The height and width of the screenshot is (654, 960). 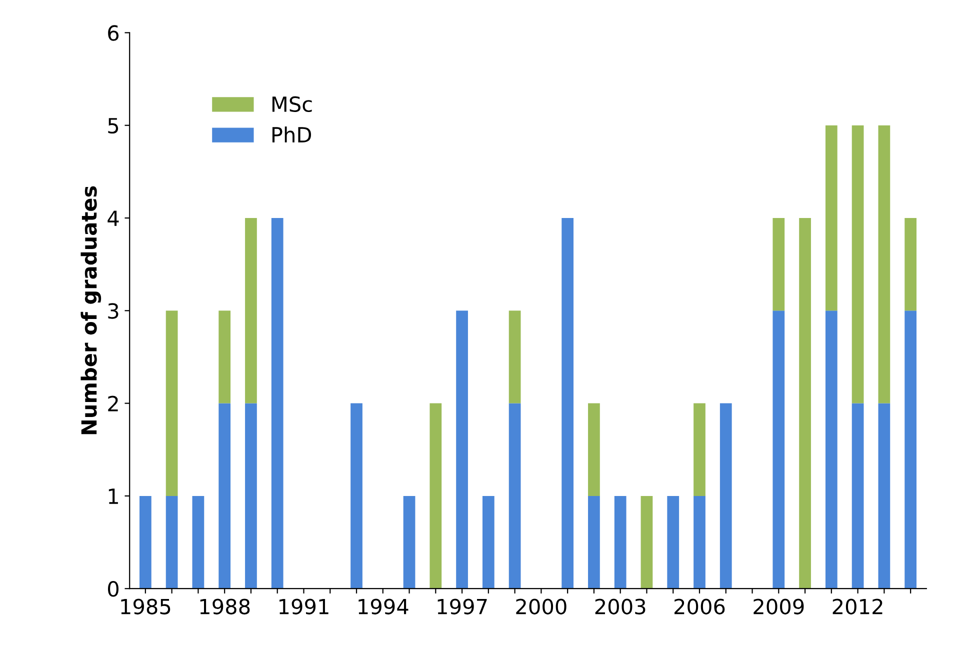 What do you see at coordinates (779, 606) in the screenshot?
I see `x-tick-label: 2009` at bounding box center [779, 606].